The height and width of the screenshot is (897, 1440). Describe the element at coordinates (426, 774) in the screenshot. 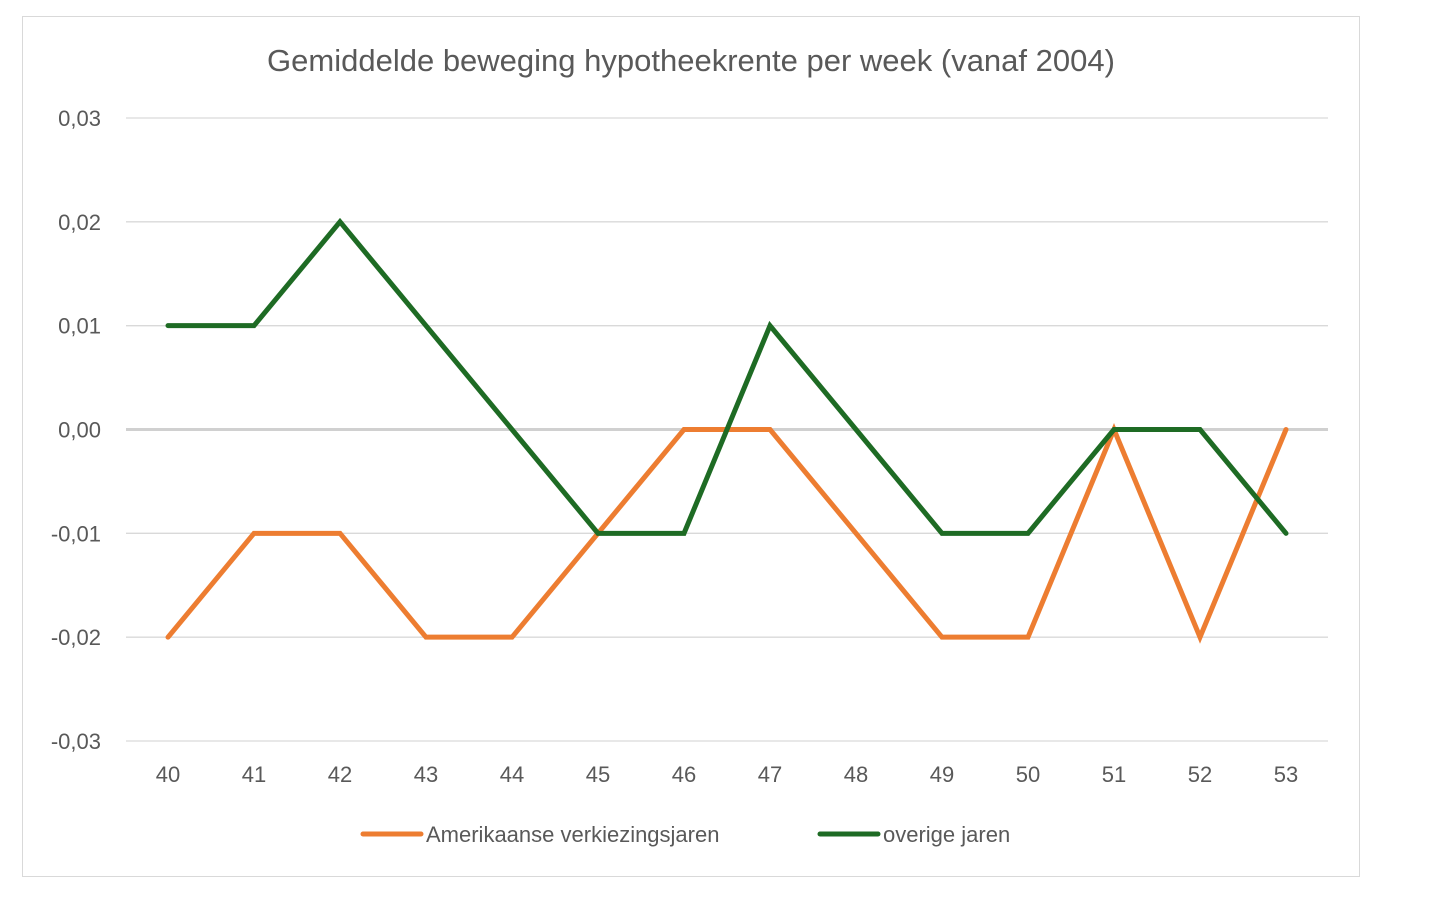

I see `x-tick-label: 43` at that location.